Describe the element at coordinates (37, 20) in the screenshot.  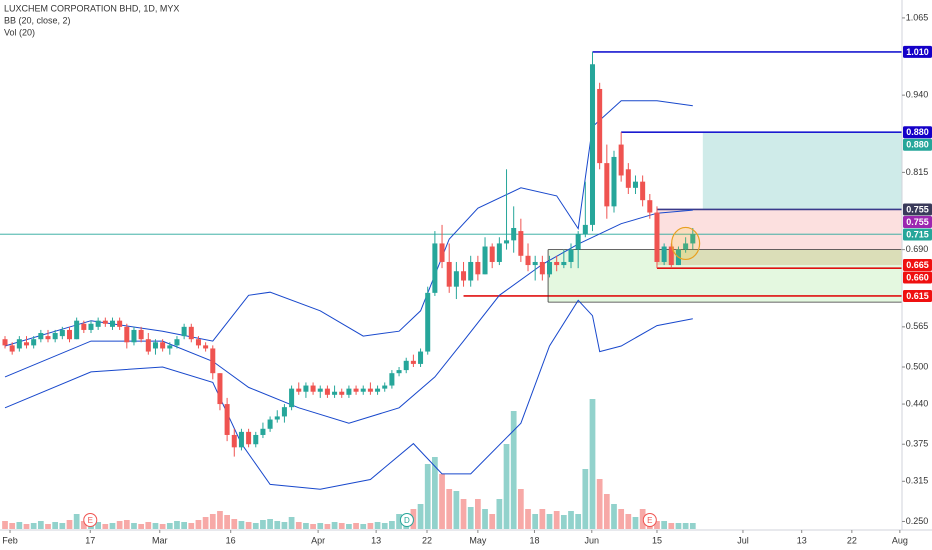
I see `indicator-label: BB (20, close, 2)` at that location.